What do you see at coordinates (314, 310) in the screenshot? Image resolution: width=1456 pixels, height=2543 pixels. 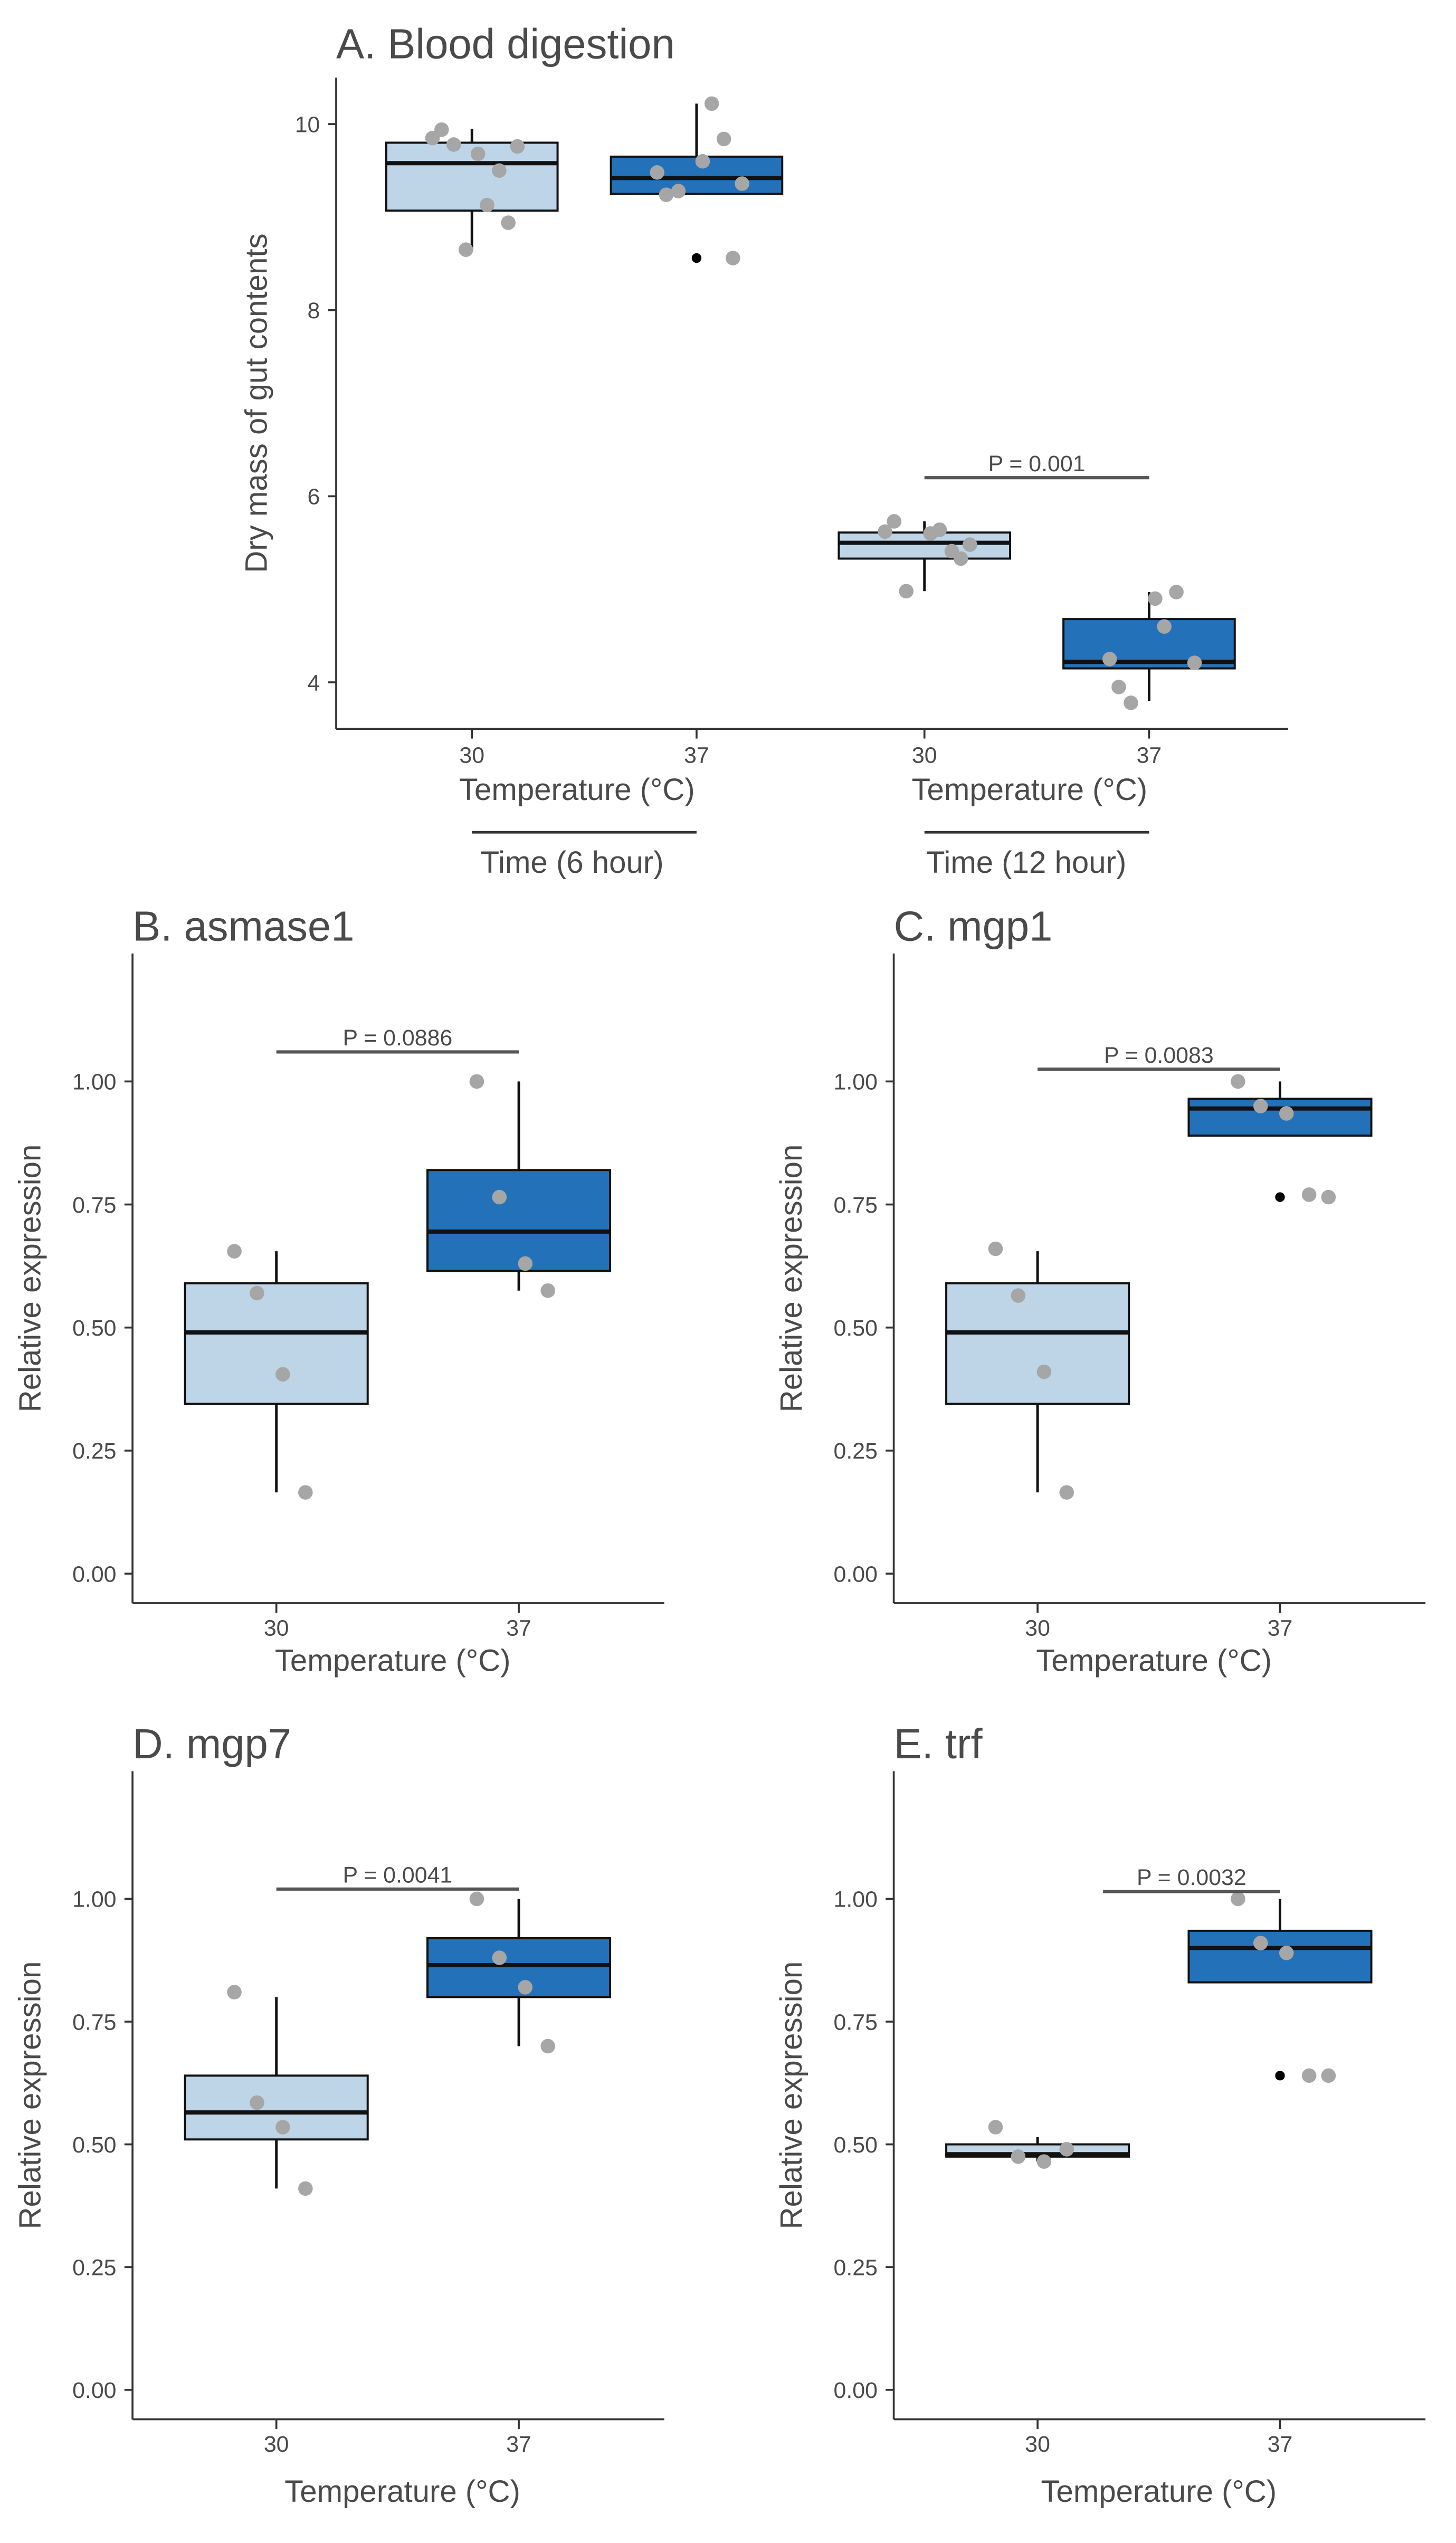 I see `y-tick-label: 8` at bounding box center [314, 310].